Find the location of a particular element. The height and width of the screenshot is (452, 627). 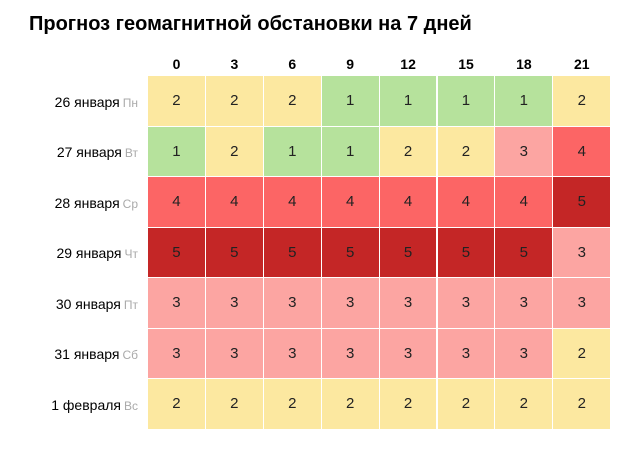

day-label: 30 января Пт is located at coordinates (81, 303).